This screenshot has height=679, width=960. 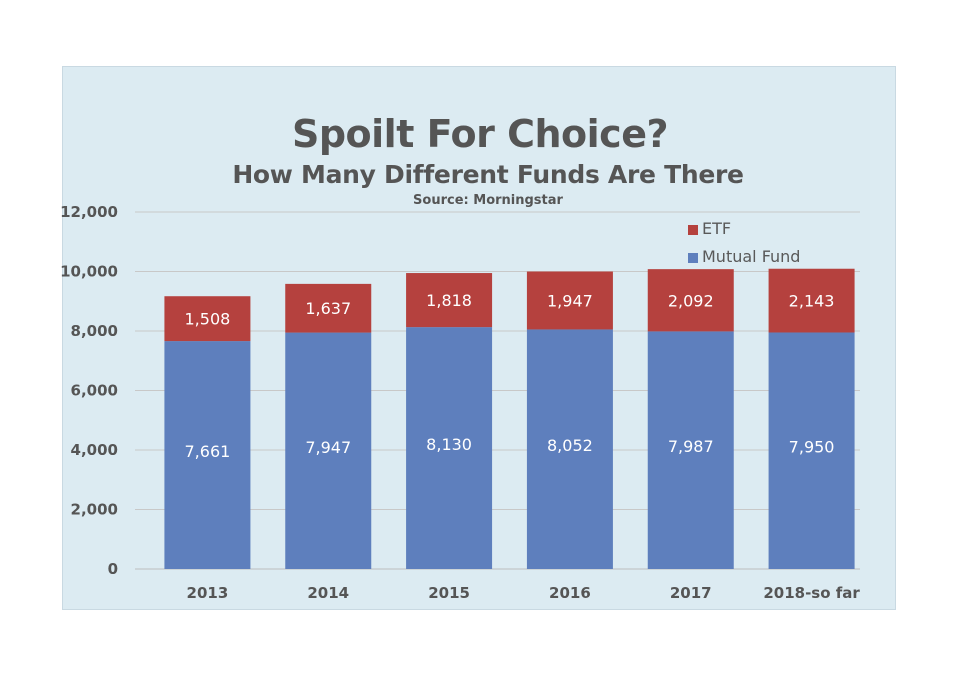 I want to click on data-label-mutual-fund: 7,661, so click(x=208, y=451).